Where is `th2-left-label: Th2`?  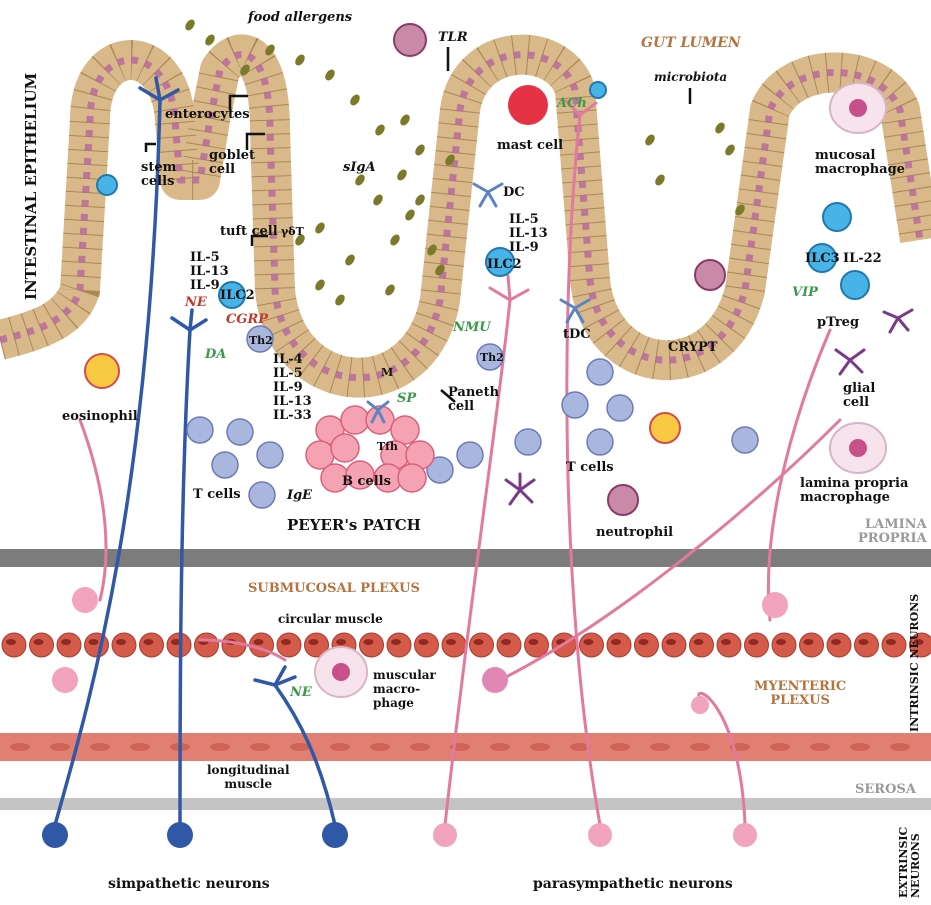 th2-left-label: Th2 is located at coordinates (261, 340).